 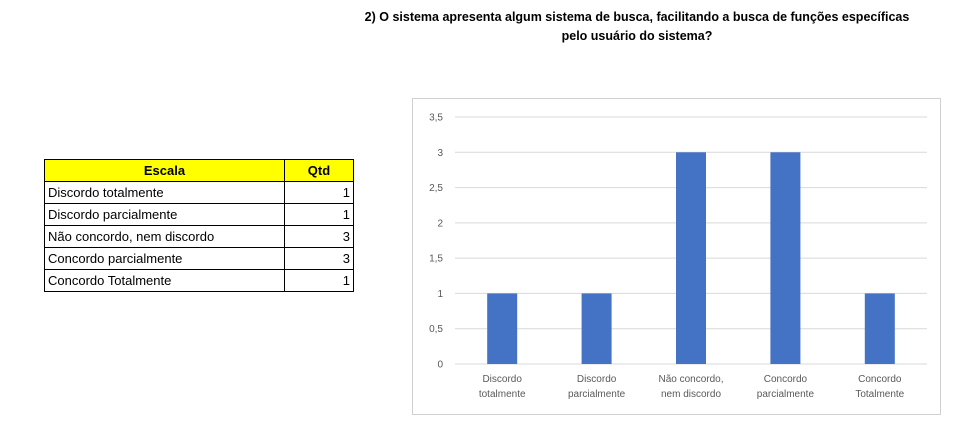 What do you see at coordinates (164, 280) in the screenshot?
I see `row-label: Concordo Totalmente` at bounding box center [164, 280].